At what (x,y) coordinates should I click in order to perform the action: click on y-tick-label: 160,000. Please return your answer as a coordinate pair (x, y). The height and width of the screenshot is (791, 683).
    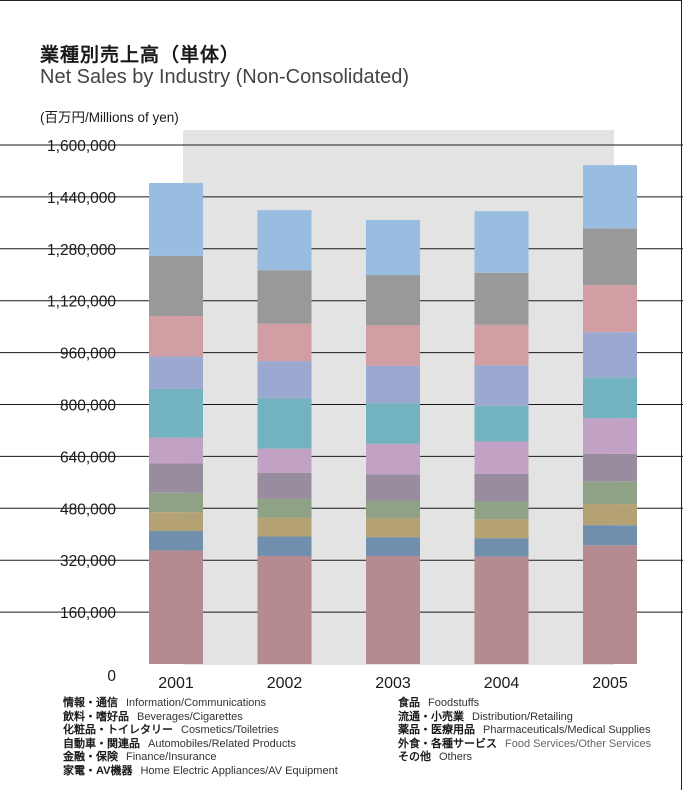
    Looking at the image, I should click on (88, 613).